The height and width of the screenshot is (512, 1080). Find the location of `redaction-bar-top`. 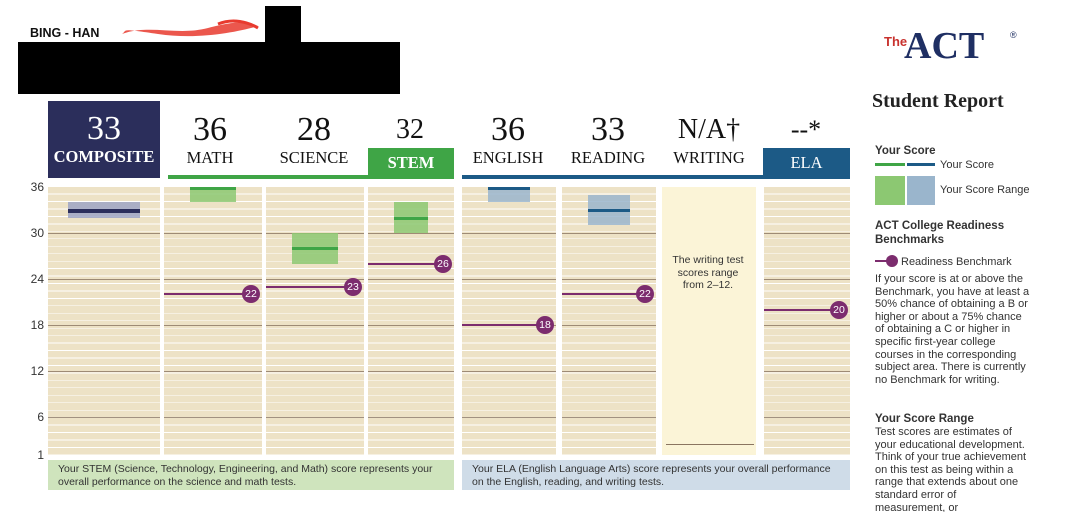

redaction-bar-top is located at coordinates (283, 24).